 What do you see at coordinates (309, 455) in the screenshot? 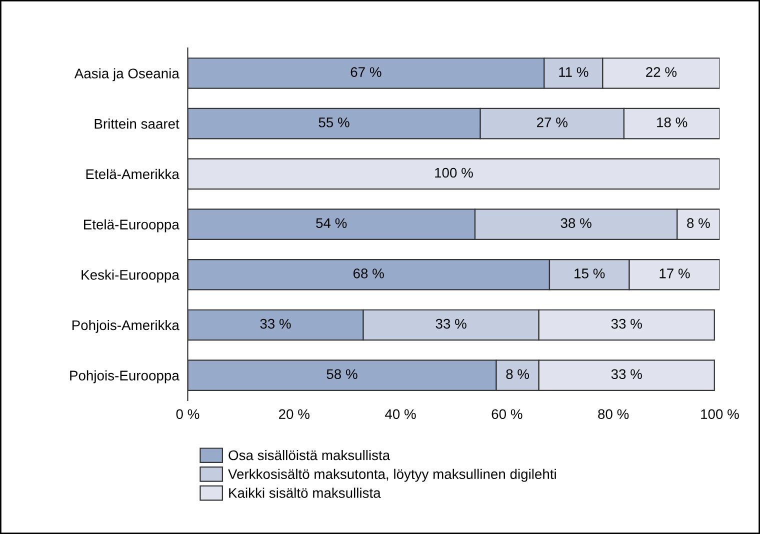
I see `legend-label: Osa sisällöistä maksullista` at bounding box center [309, 455].